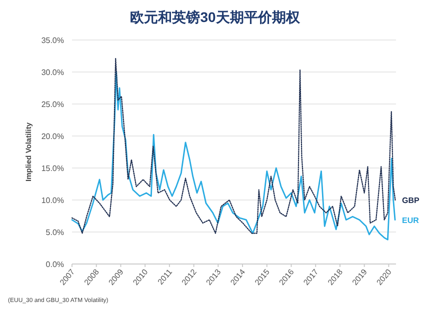 The image size is (431, 322). What do you see at coordinates (52, 136) in the screenshot?
I see `y-tick-label: 20.0%` at bounding box center [52, 136].